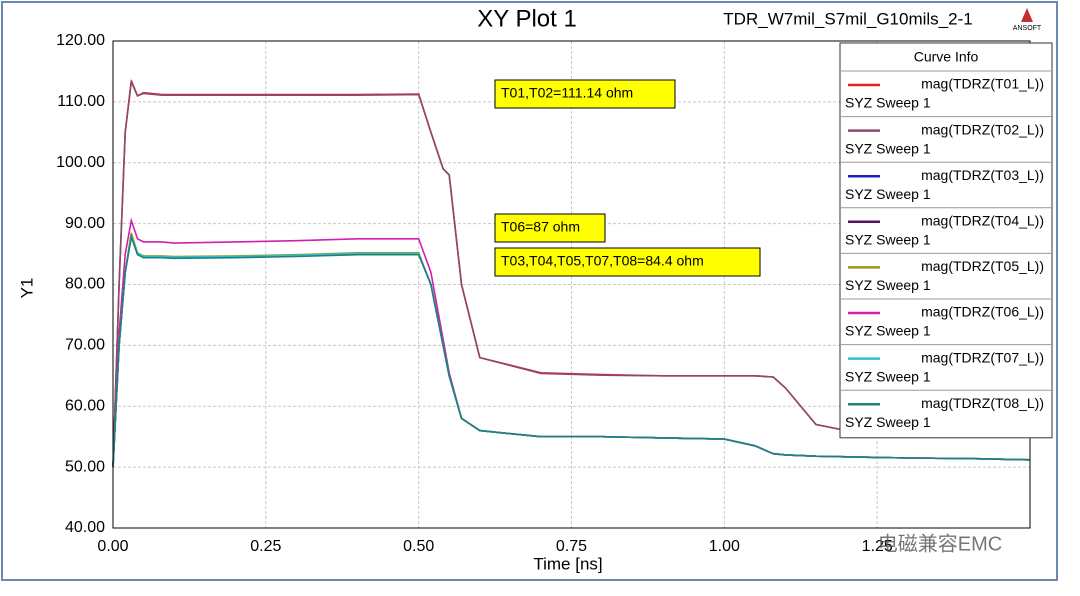 This screenshot has width=1080, height=596. I want to click on x-tick-label: 1.00, so click(724, 546).